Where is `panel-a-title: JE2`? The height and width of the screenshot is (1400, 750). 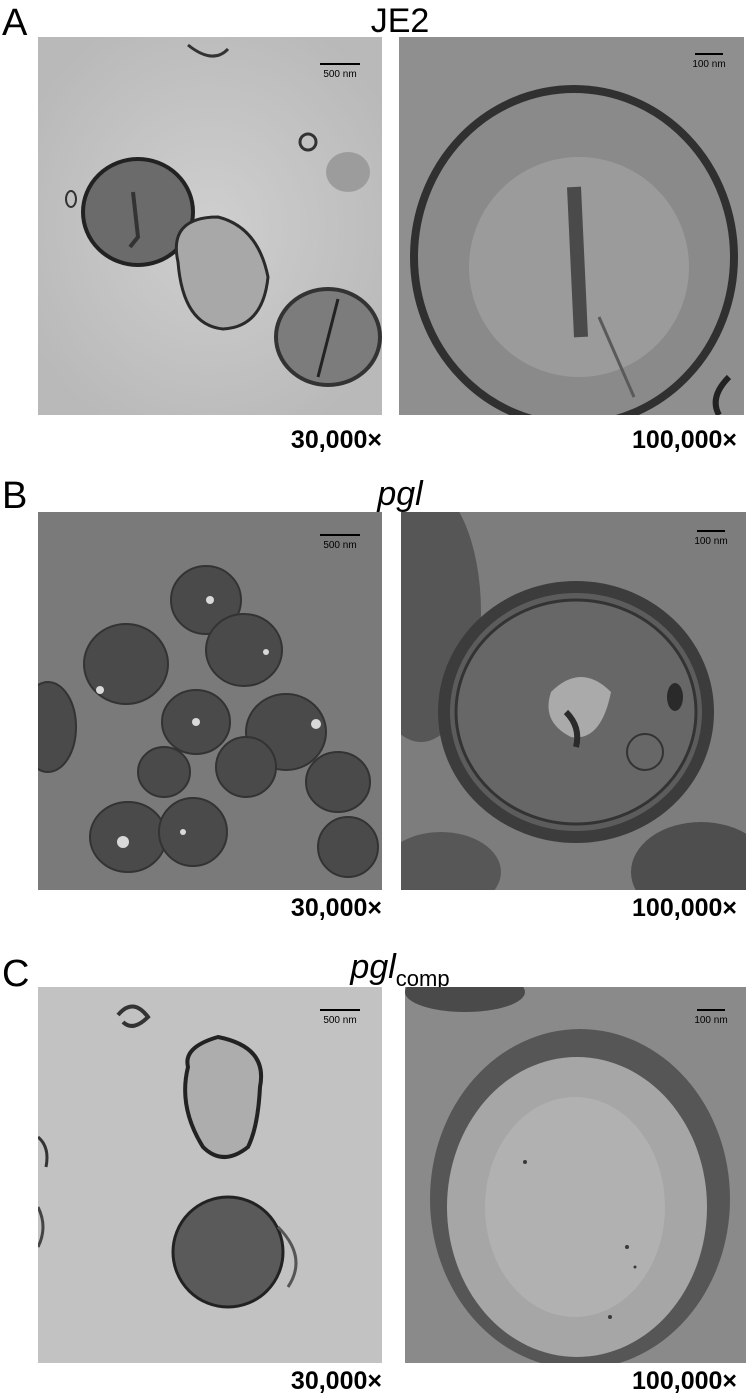
panel-a-title: JE2 is located at coordinates (400, 21).